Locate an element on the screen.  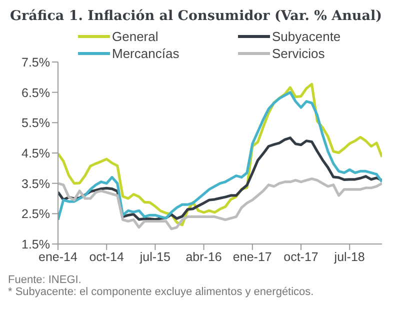
x-tick-label: jul-15 is located at coordinates (154, 257).